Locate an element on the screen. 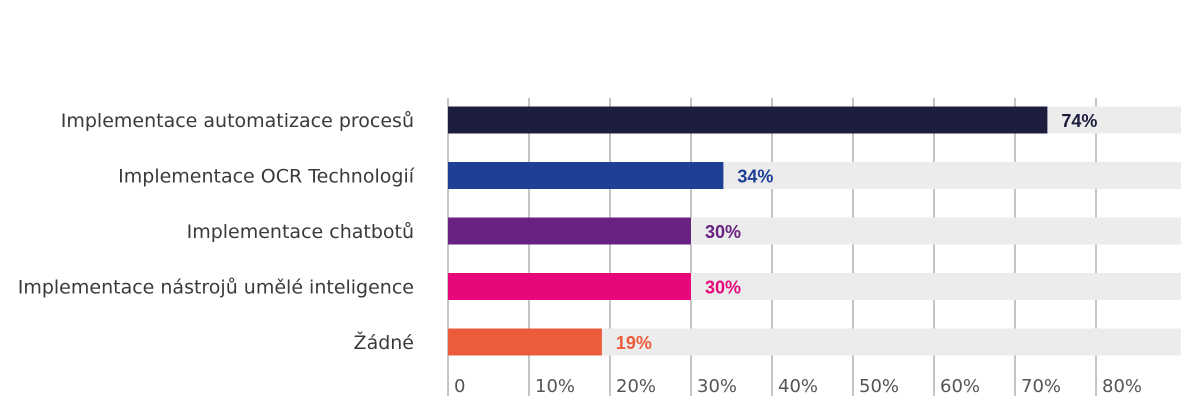 This screenshot has width=1181, height=416. tick-label: 20% is located at coordinates (636, 386).